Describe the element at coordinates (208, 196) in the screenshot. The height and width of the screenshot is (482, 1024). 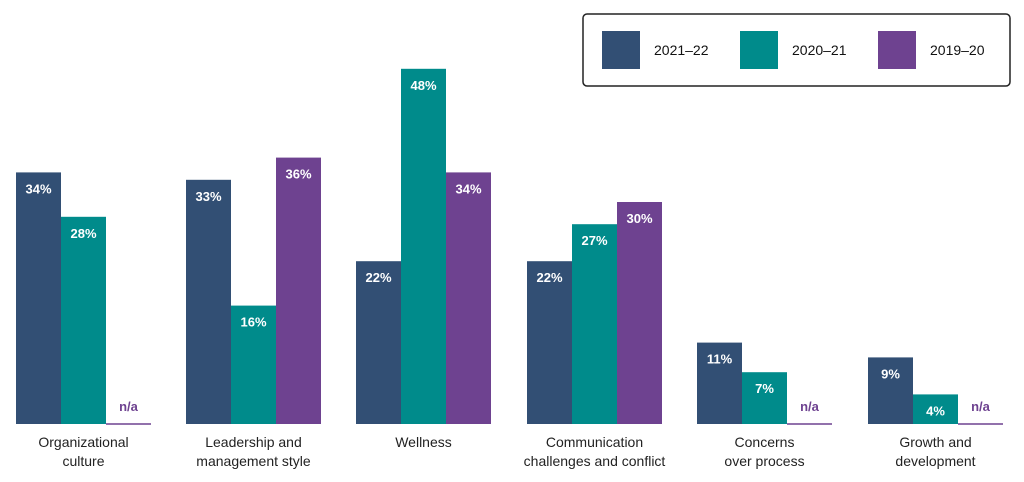
I see `value-label-leadership-and-management-style-2021-22: 33%` at that location.